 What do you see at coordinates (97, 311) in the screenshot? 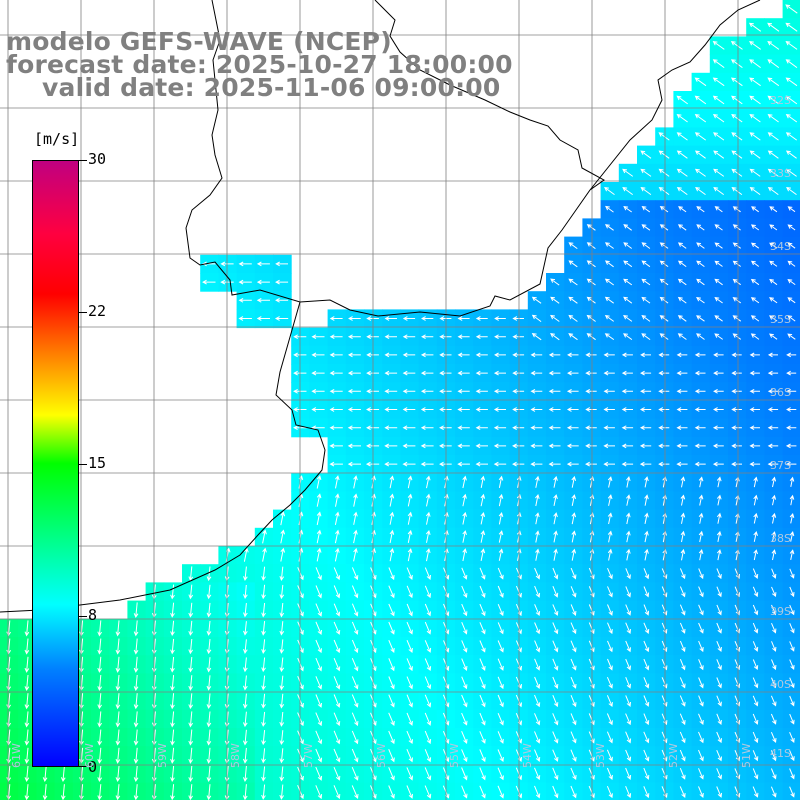
I see `colorbar-tick-label: 22` at bounding box center [97, 311].